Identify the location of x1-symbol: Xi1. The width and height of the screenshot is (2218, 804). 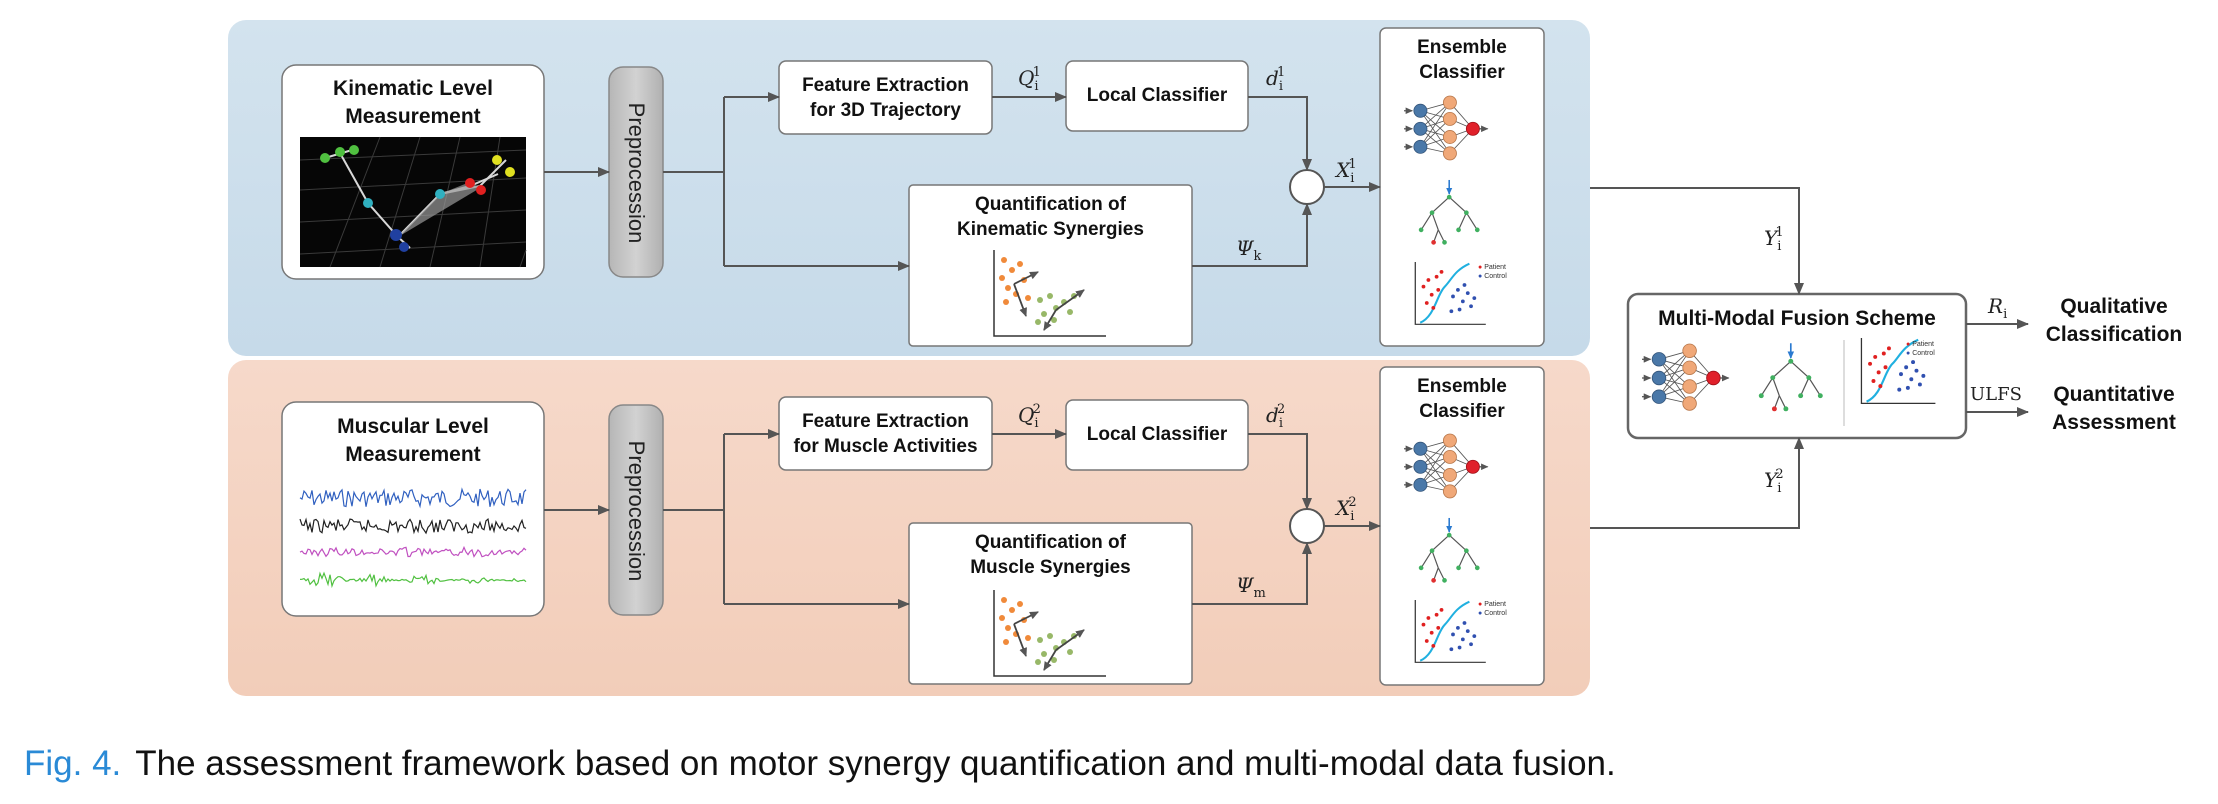
(1346, 171).